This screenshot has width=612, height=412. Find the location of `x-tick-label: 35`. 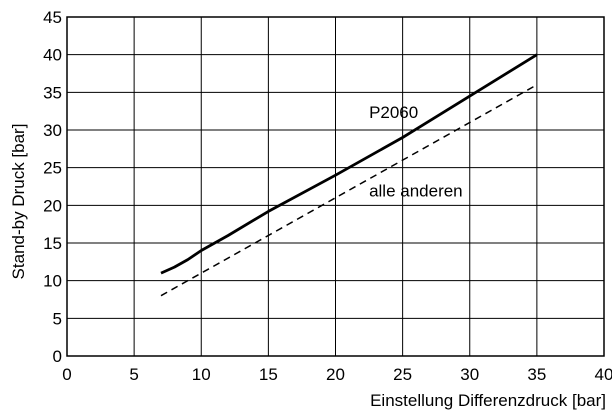

x-tick-label: 35 is located at coordinates (536, 374).